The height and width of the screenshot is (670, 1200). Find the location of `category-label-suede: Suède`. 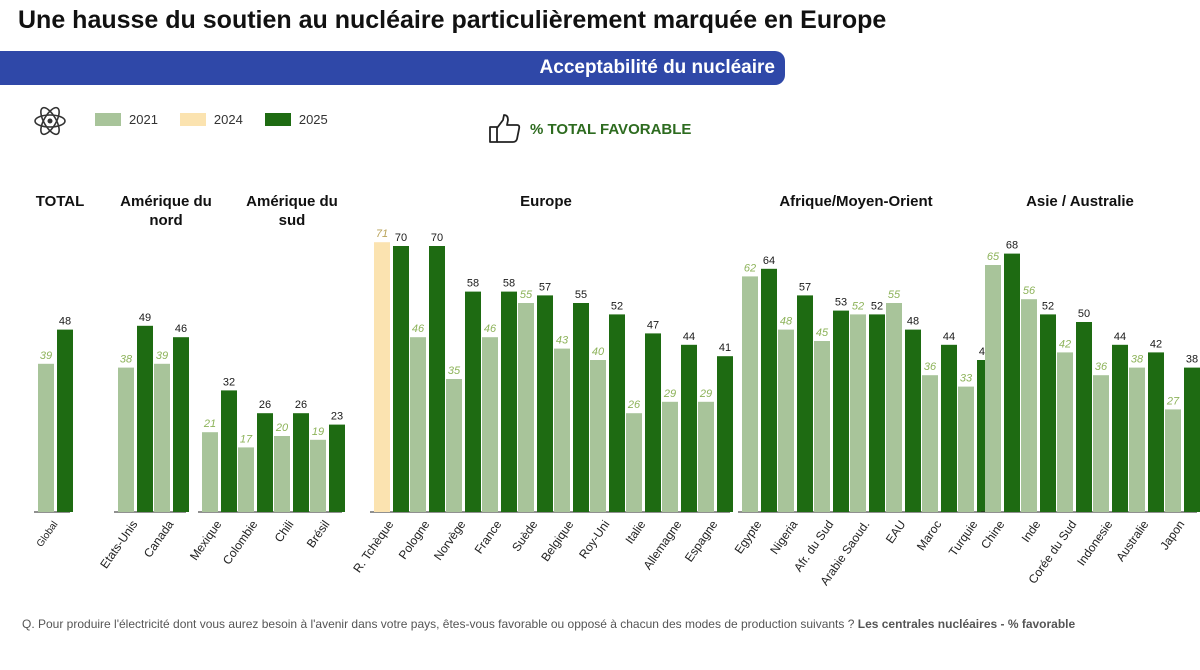

category-label-suede: Suède is located at coordinates (525, 535).